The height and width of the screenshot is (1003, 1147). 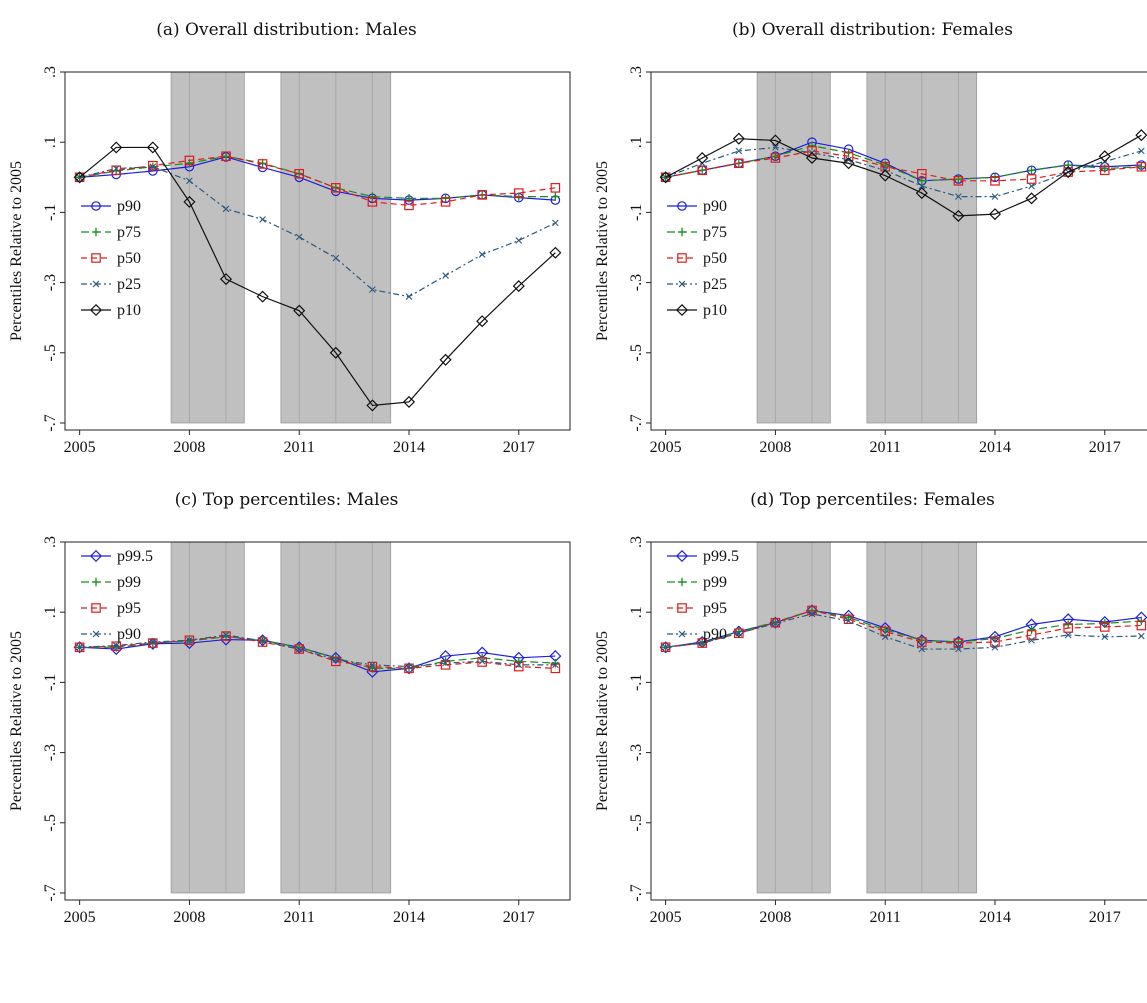 What do you see at coordinates (286, 500) in the screenshot?
I see `chart-title: (c) Top percentiles: Males` at bounding box center [286, 500].